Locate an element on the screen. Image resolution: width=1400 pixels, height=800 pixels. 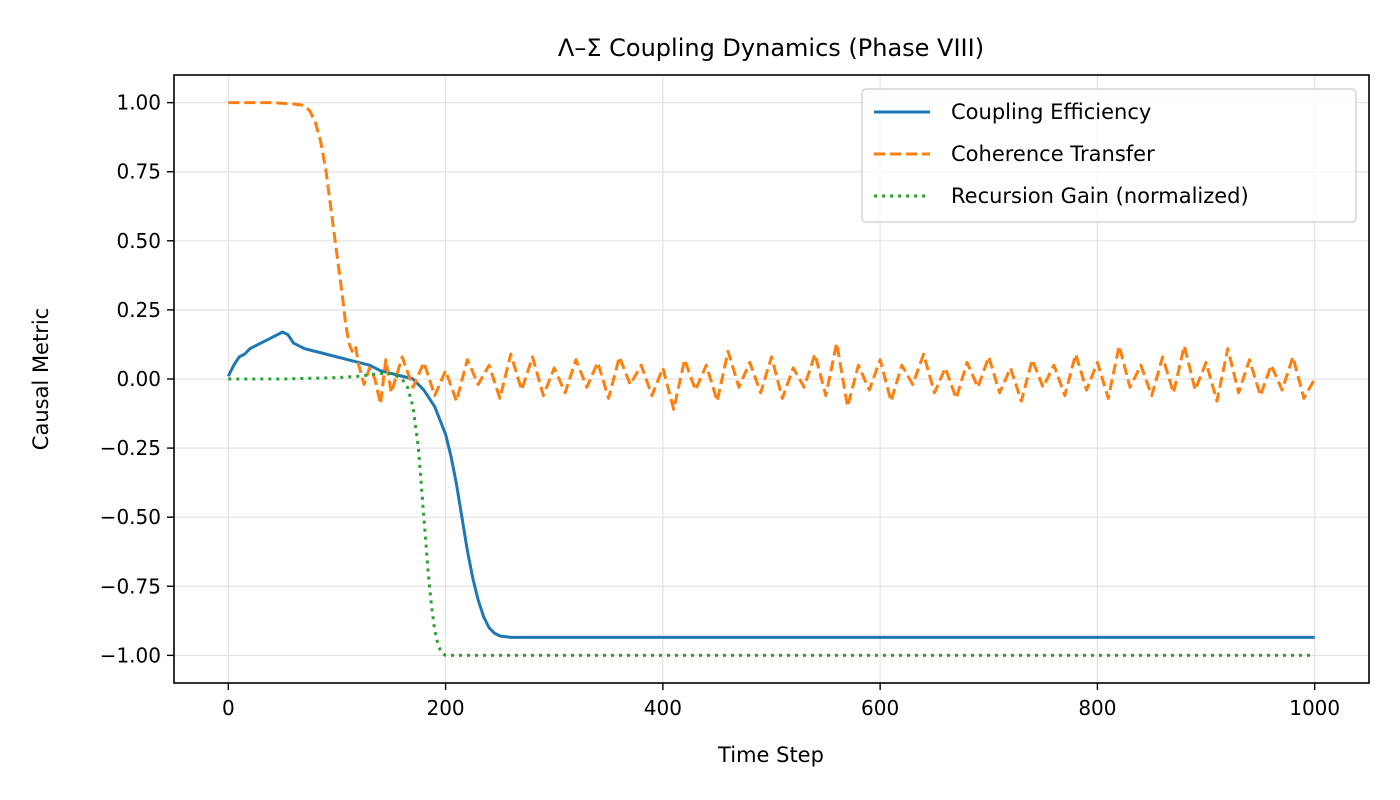
x-tick-label: 800 is located at coordinates (1097, 708).